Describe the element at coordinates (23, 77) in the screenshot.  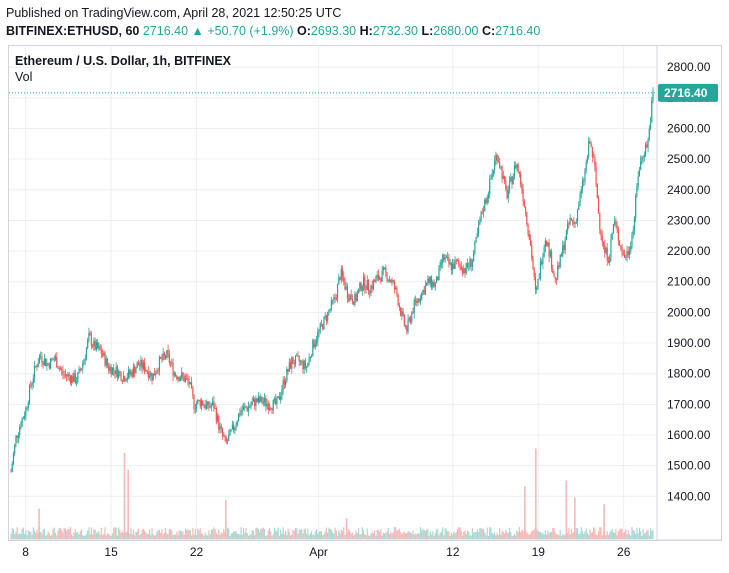
I see `volume-label: Vol` at that location.